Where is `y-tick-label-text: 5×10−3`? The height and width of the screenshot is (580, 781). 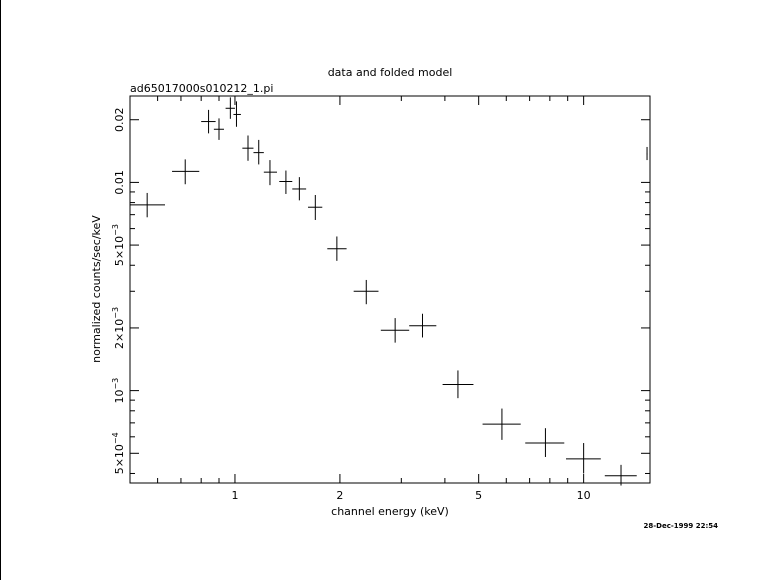
y-tick-label-text: 5×10−3 is located at coordinates (118, 245).